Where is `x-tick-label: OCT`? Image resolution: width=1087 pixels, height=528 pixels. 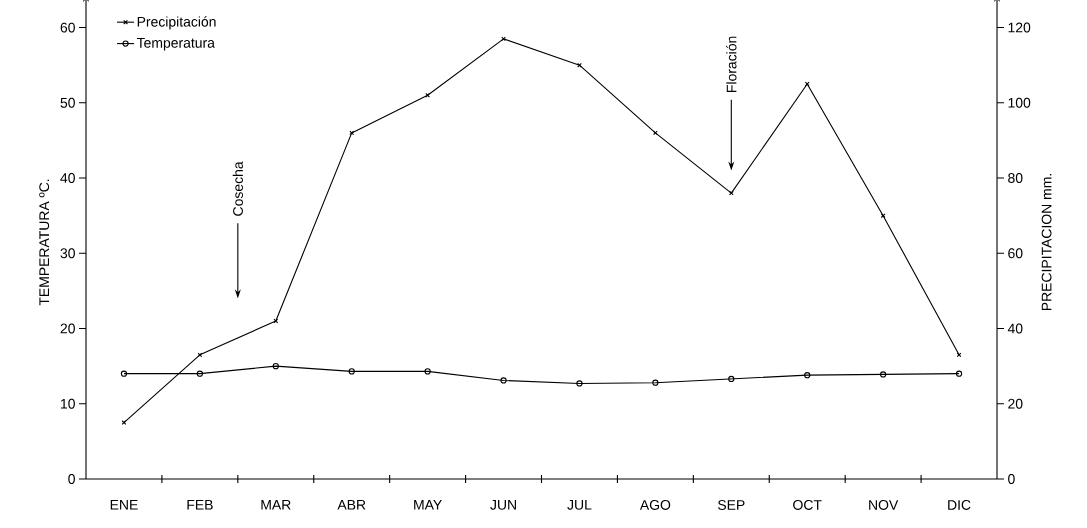 x-tick-label: OCT is located at coordinates (807, 505).